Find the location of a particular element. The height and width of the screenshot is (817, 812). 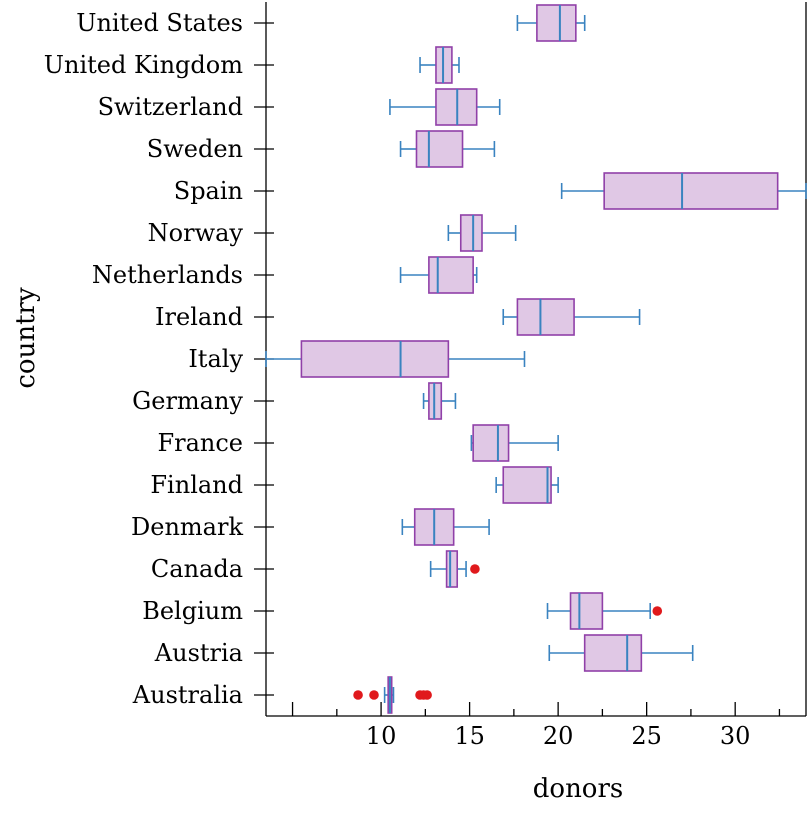

y-tick-label: Switzerland is located at coordinates (170, 107).